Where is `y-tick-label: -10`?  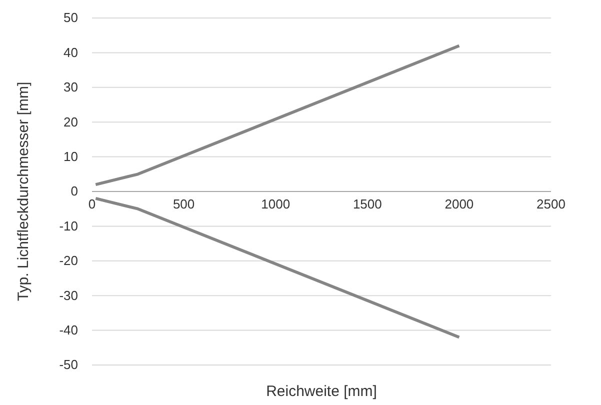
y-tick-label: -10 is located at coordinates (68, 226).